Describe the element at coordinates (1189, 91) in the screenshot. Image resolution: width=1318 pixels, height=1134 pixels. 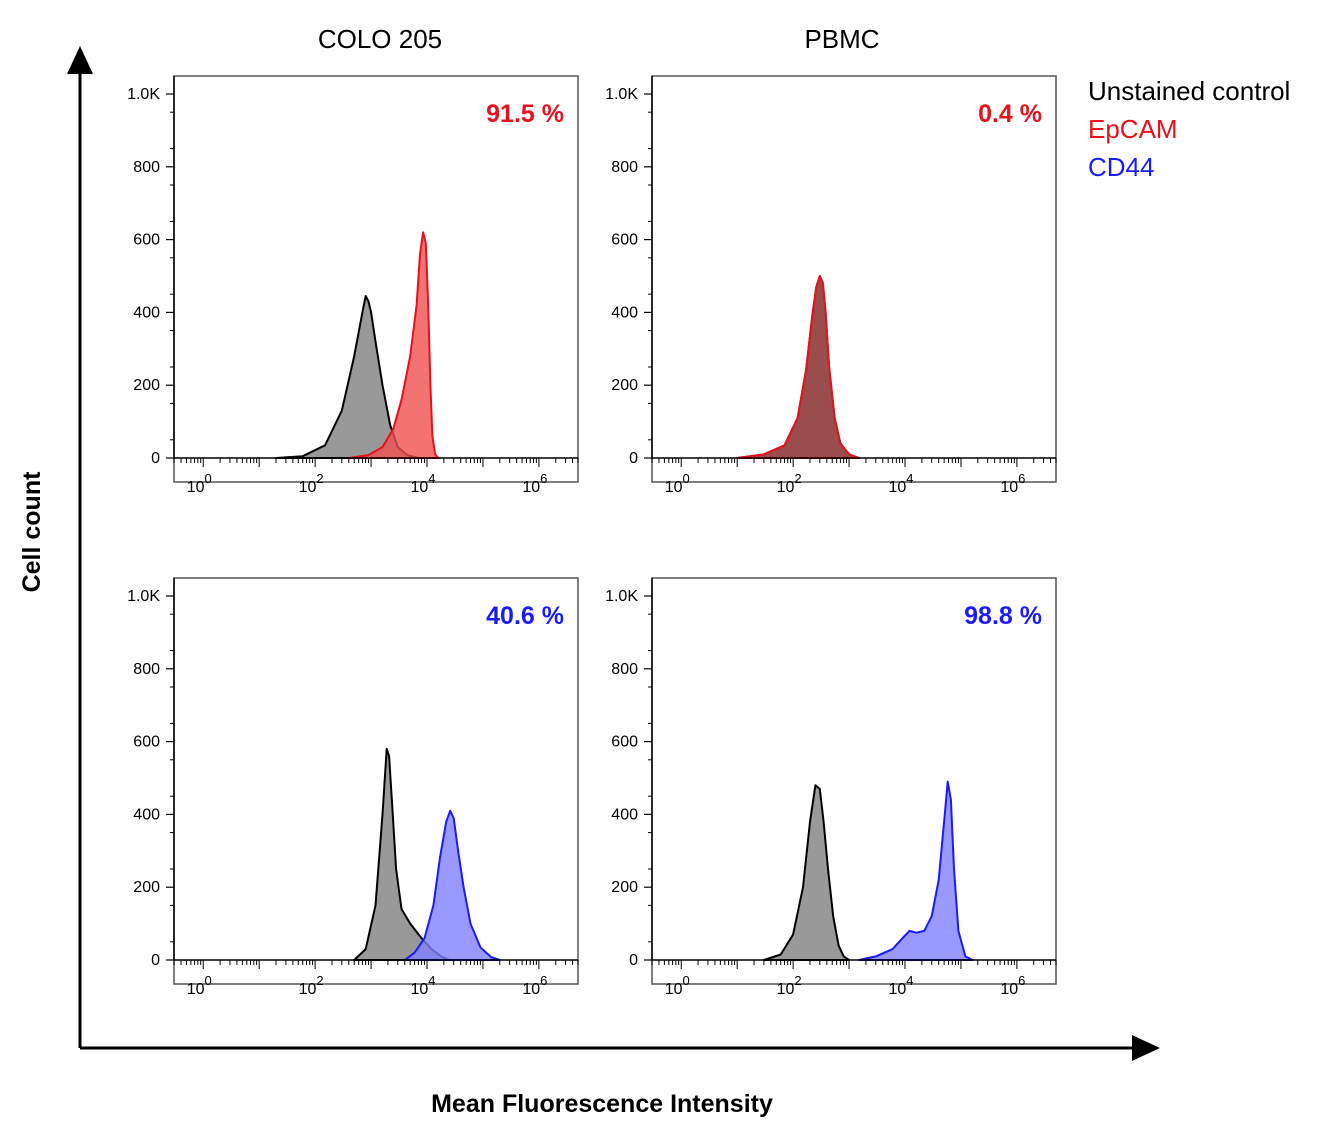
I see `legend-unstained: Unstained control` at that location.